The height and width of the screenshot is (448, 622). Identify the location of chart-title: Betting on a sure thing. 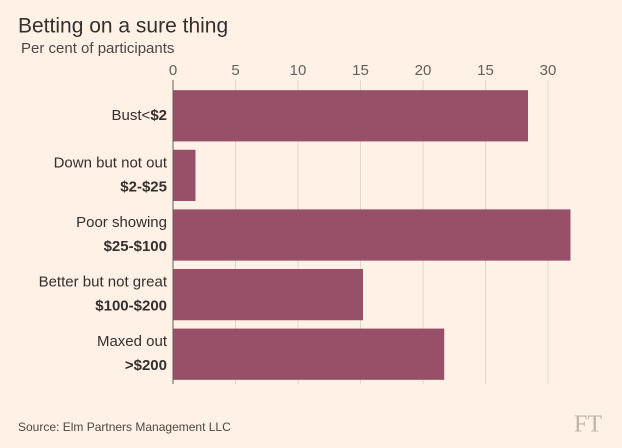
(123, 26).